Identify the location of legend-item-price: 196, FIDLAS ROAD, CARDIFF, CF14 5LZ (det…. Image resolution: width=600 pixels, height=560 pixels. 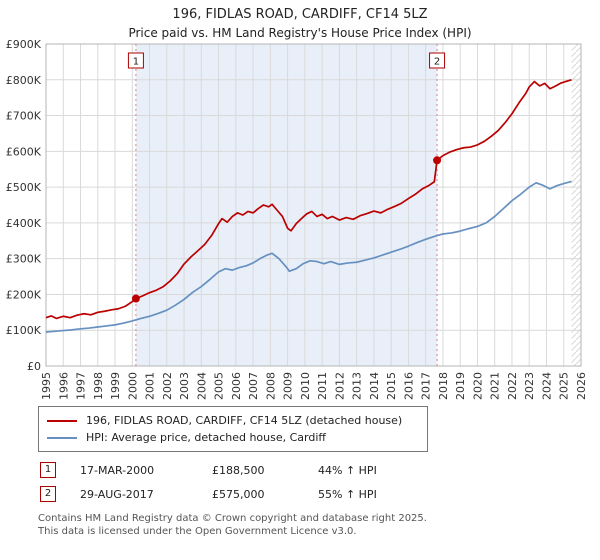
(233, 420).